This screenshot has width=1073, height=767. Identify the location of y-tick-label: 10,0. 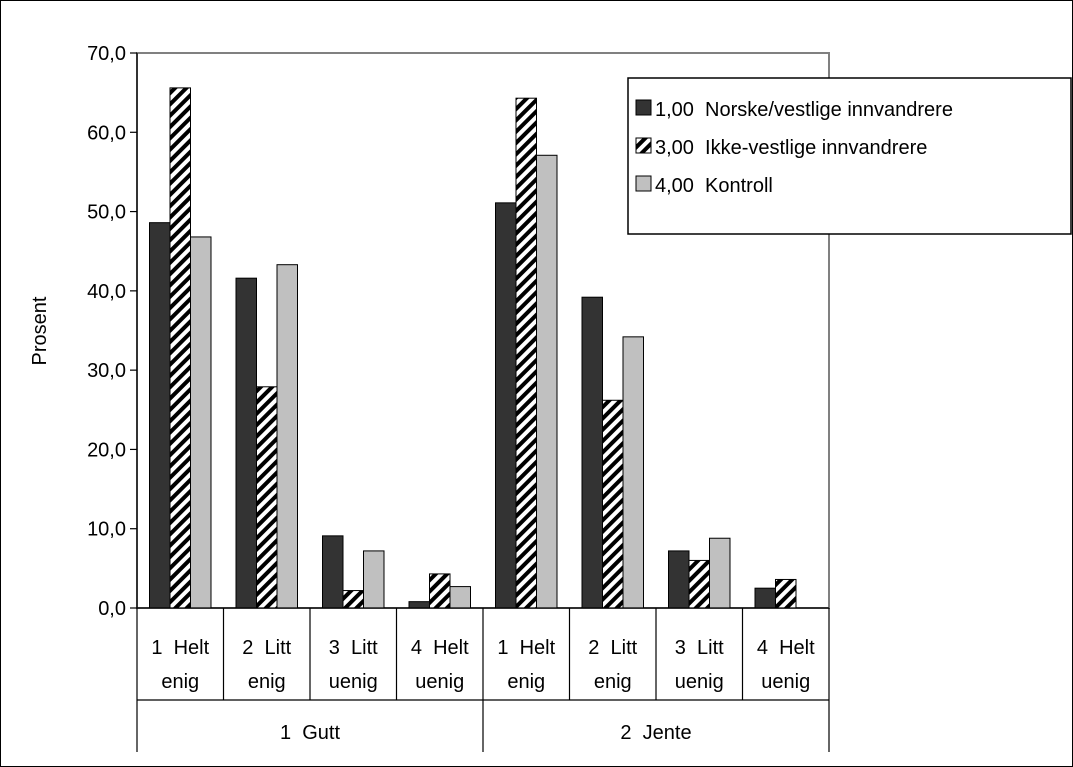
(106, 530).